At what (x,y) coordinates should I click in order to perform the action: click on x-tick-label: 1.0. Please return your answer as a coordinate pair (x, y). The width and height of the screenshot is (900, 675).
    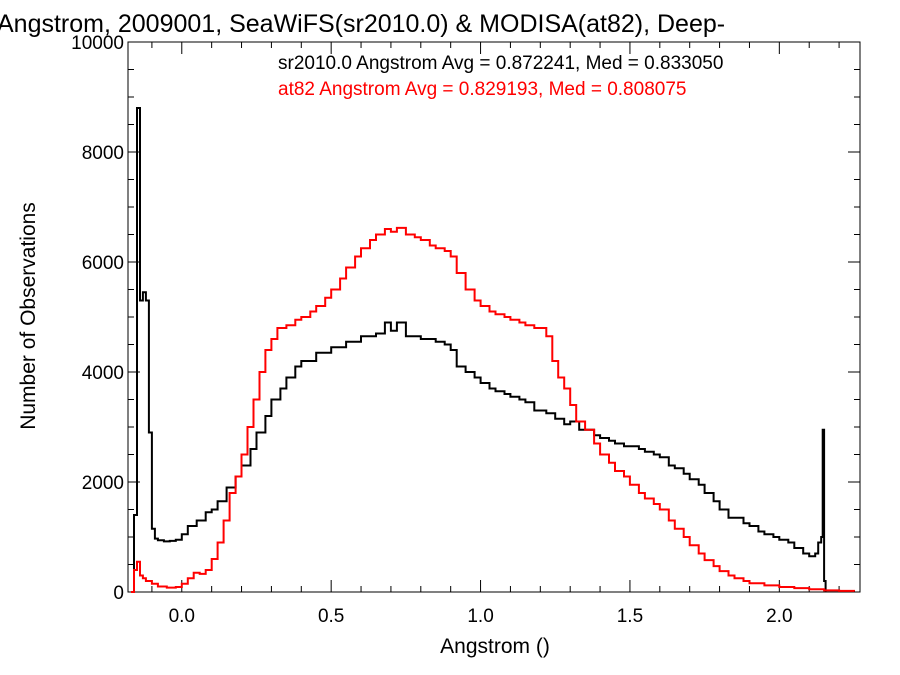
    Looking at the image, I should click on (480, 616).